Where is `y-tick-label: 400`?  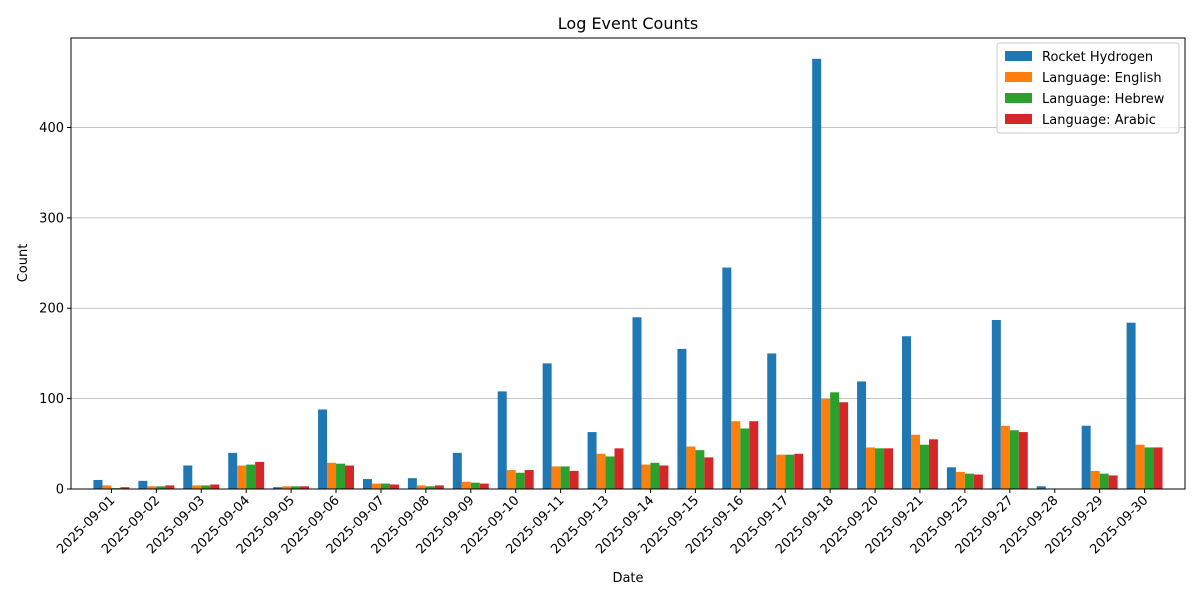
y-tick-label: 400 is located at coordinates (51, 128).